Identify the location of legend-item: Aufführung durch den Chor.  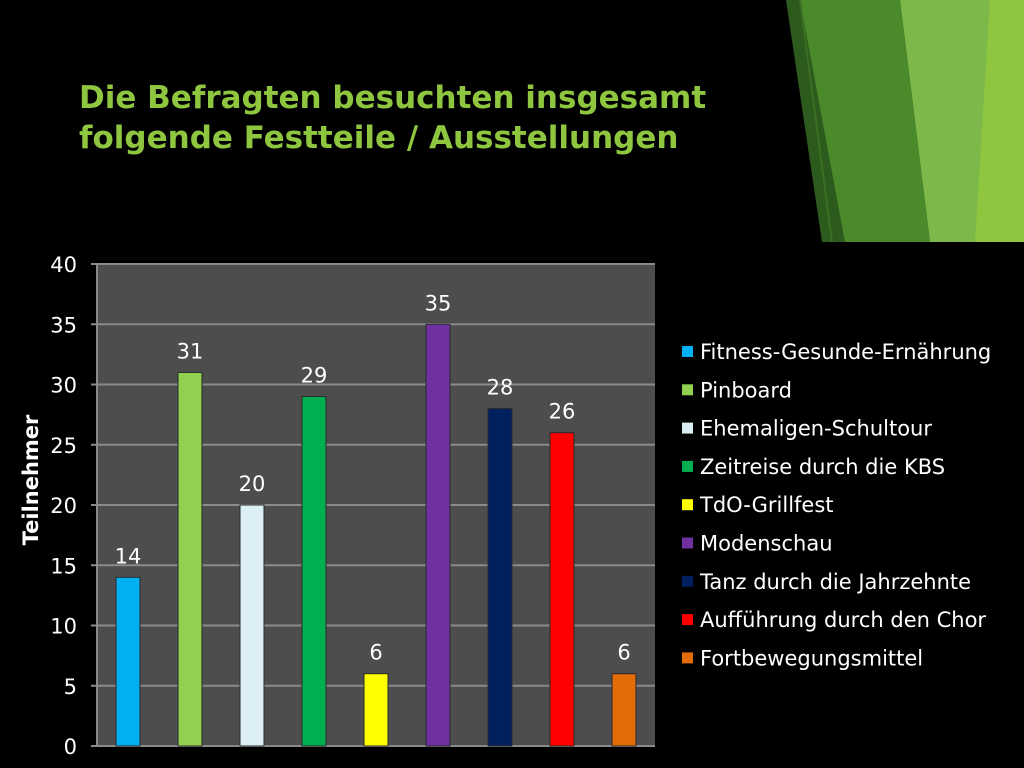
(834, 620).